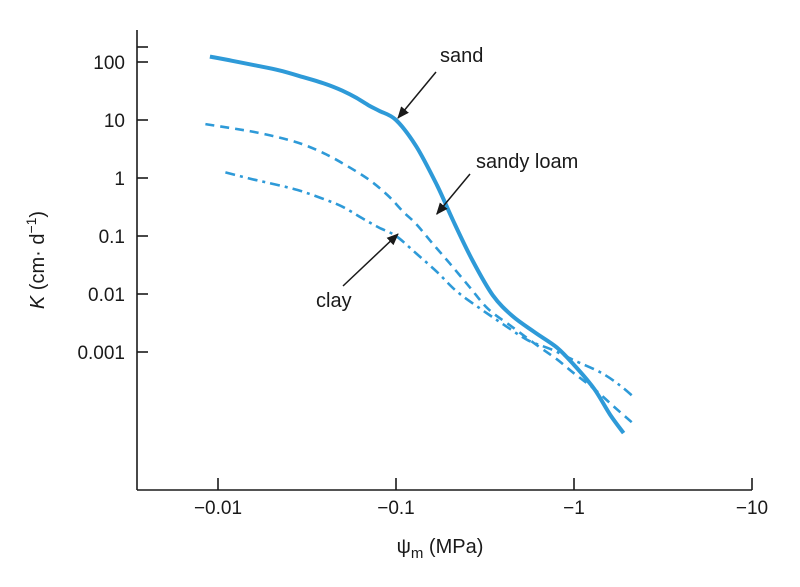 The width and height of the screenshot is (800, 587). I want to click on annotation-arrow-sandy-loam, so click(453, 194).